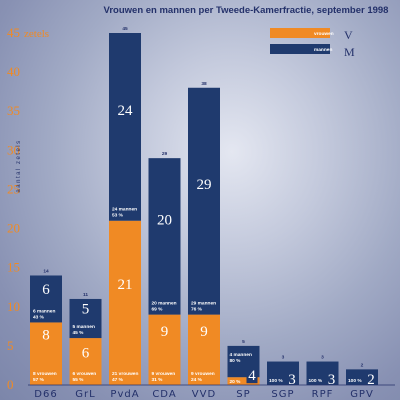 The width and height of the screenshot is (400, 400). What do you see at coordinates (362, 365) in the screenshot?
I see `bar-total-label: 2` at bounding box center [362, 365].